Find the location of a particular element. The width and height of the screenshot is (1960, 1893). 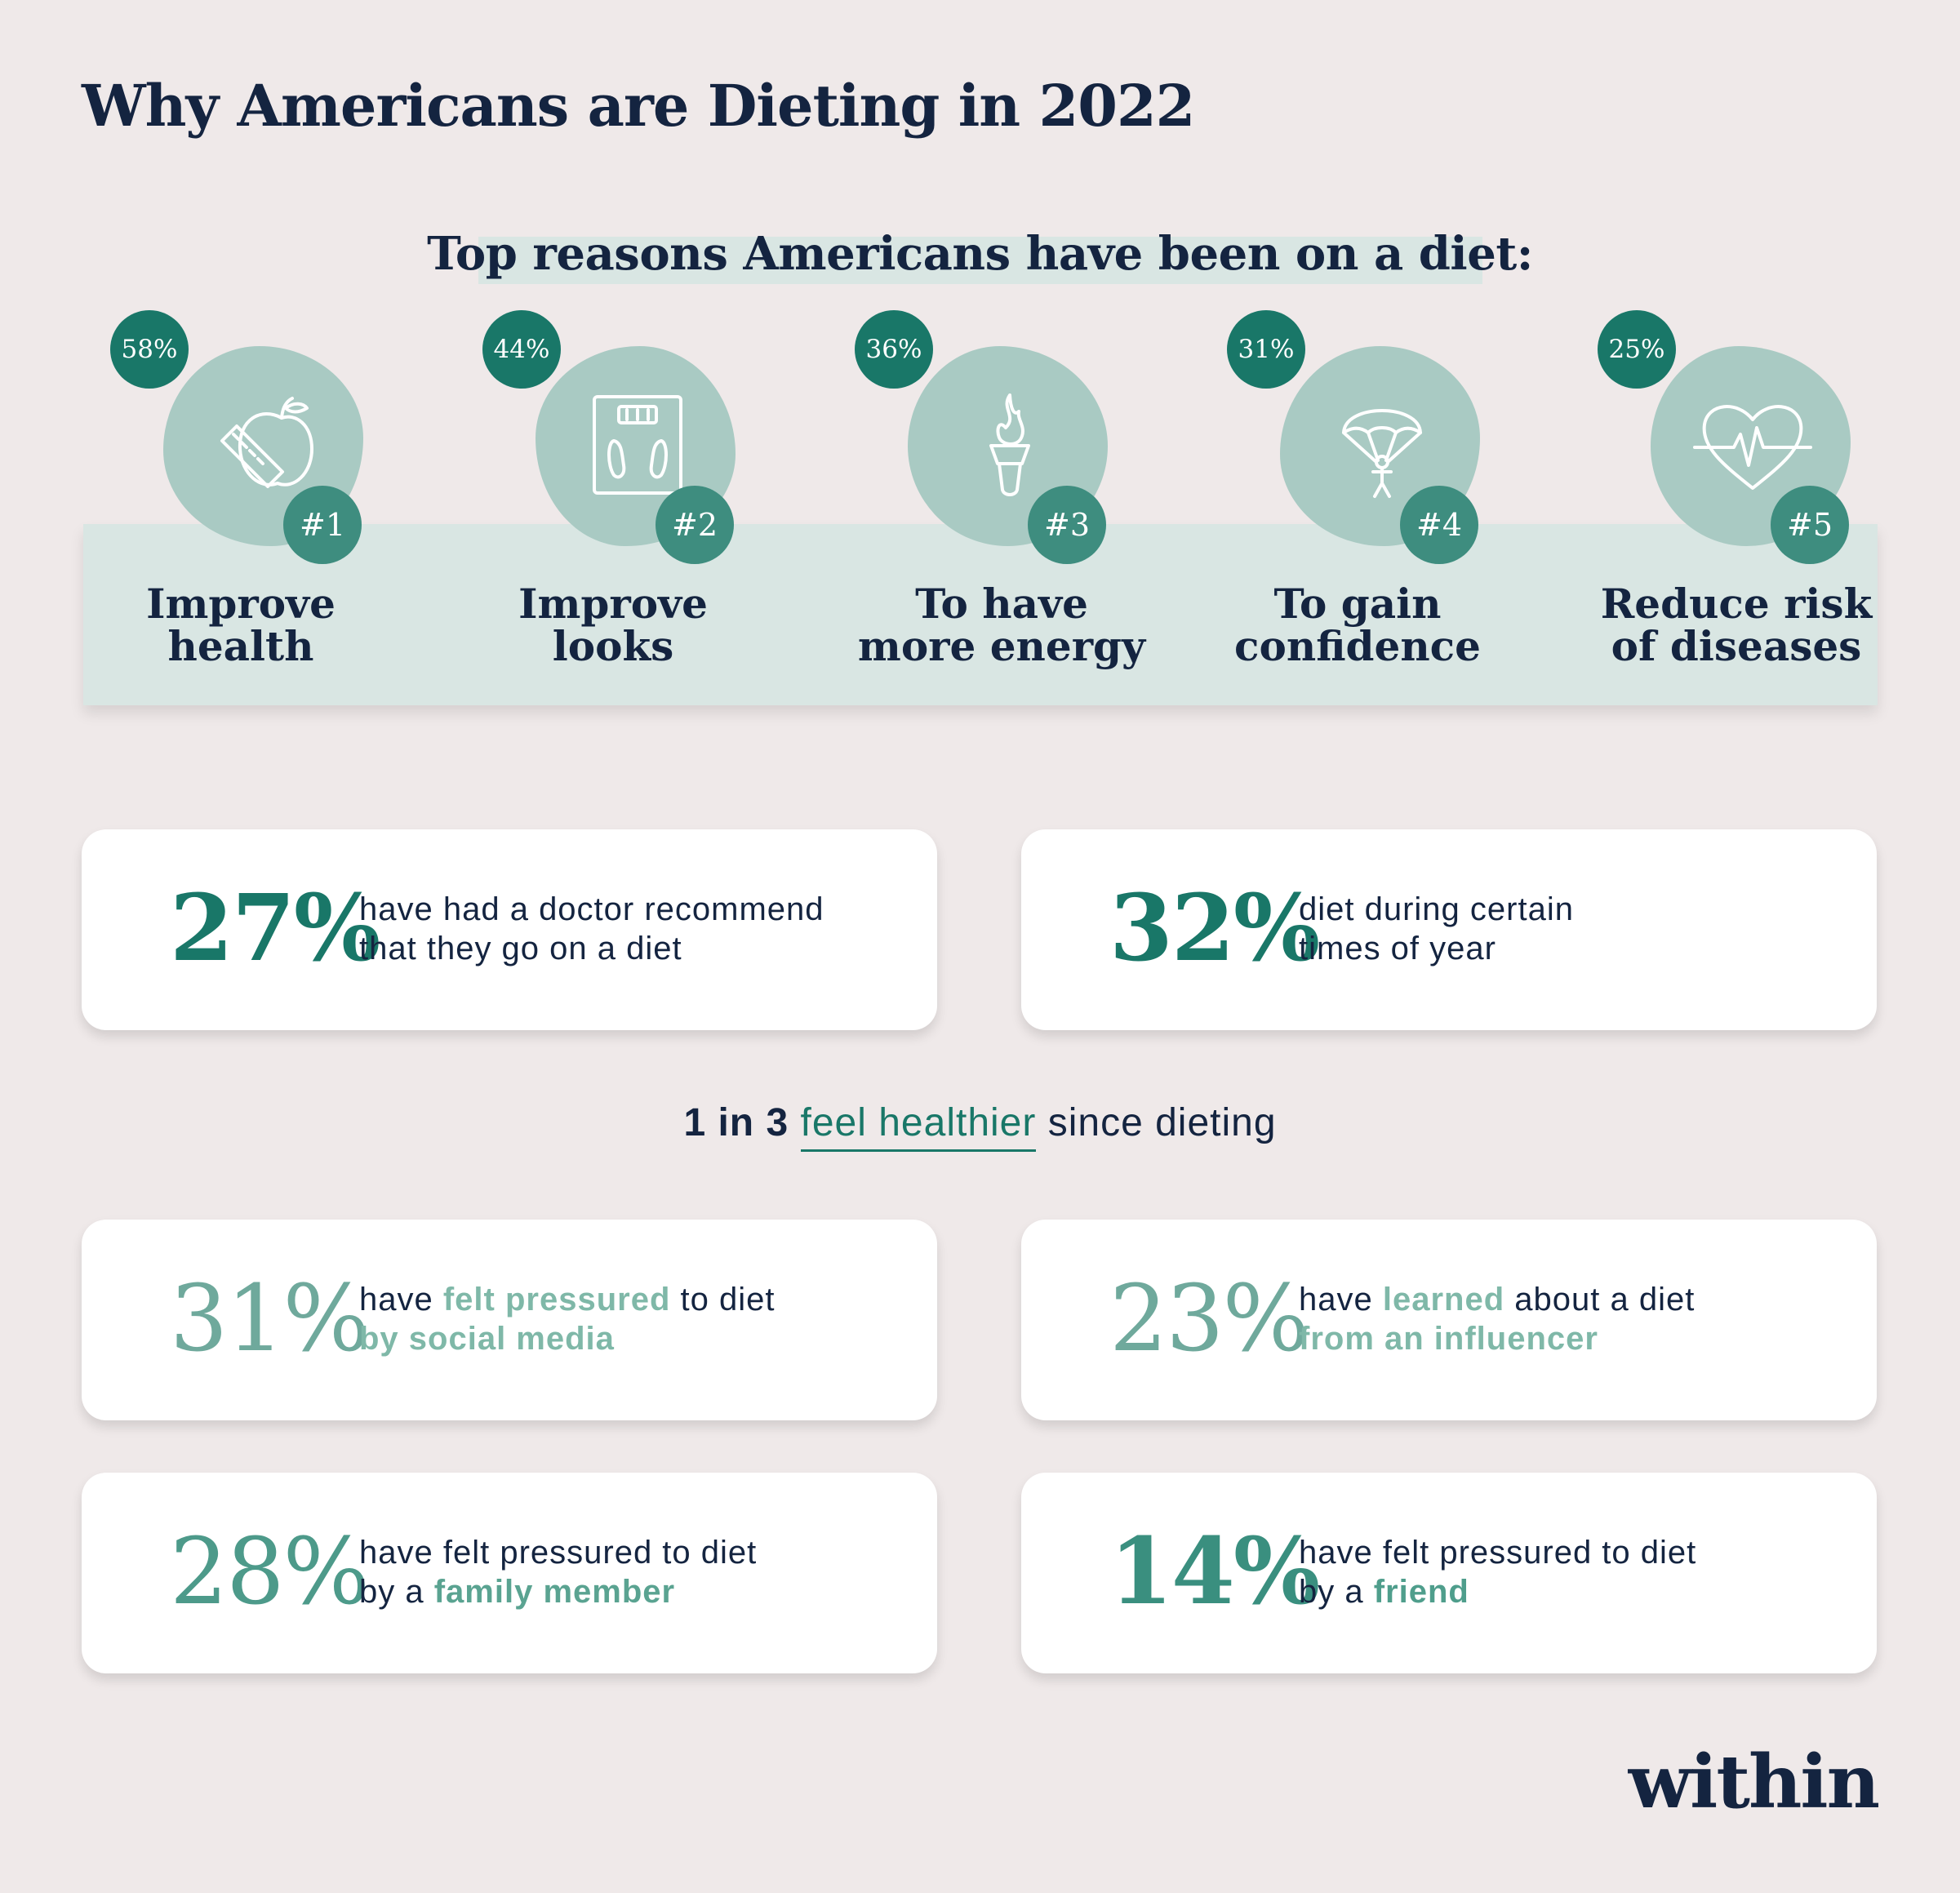

apple-measuring-tape-icon is located at coordinates (267, 443).